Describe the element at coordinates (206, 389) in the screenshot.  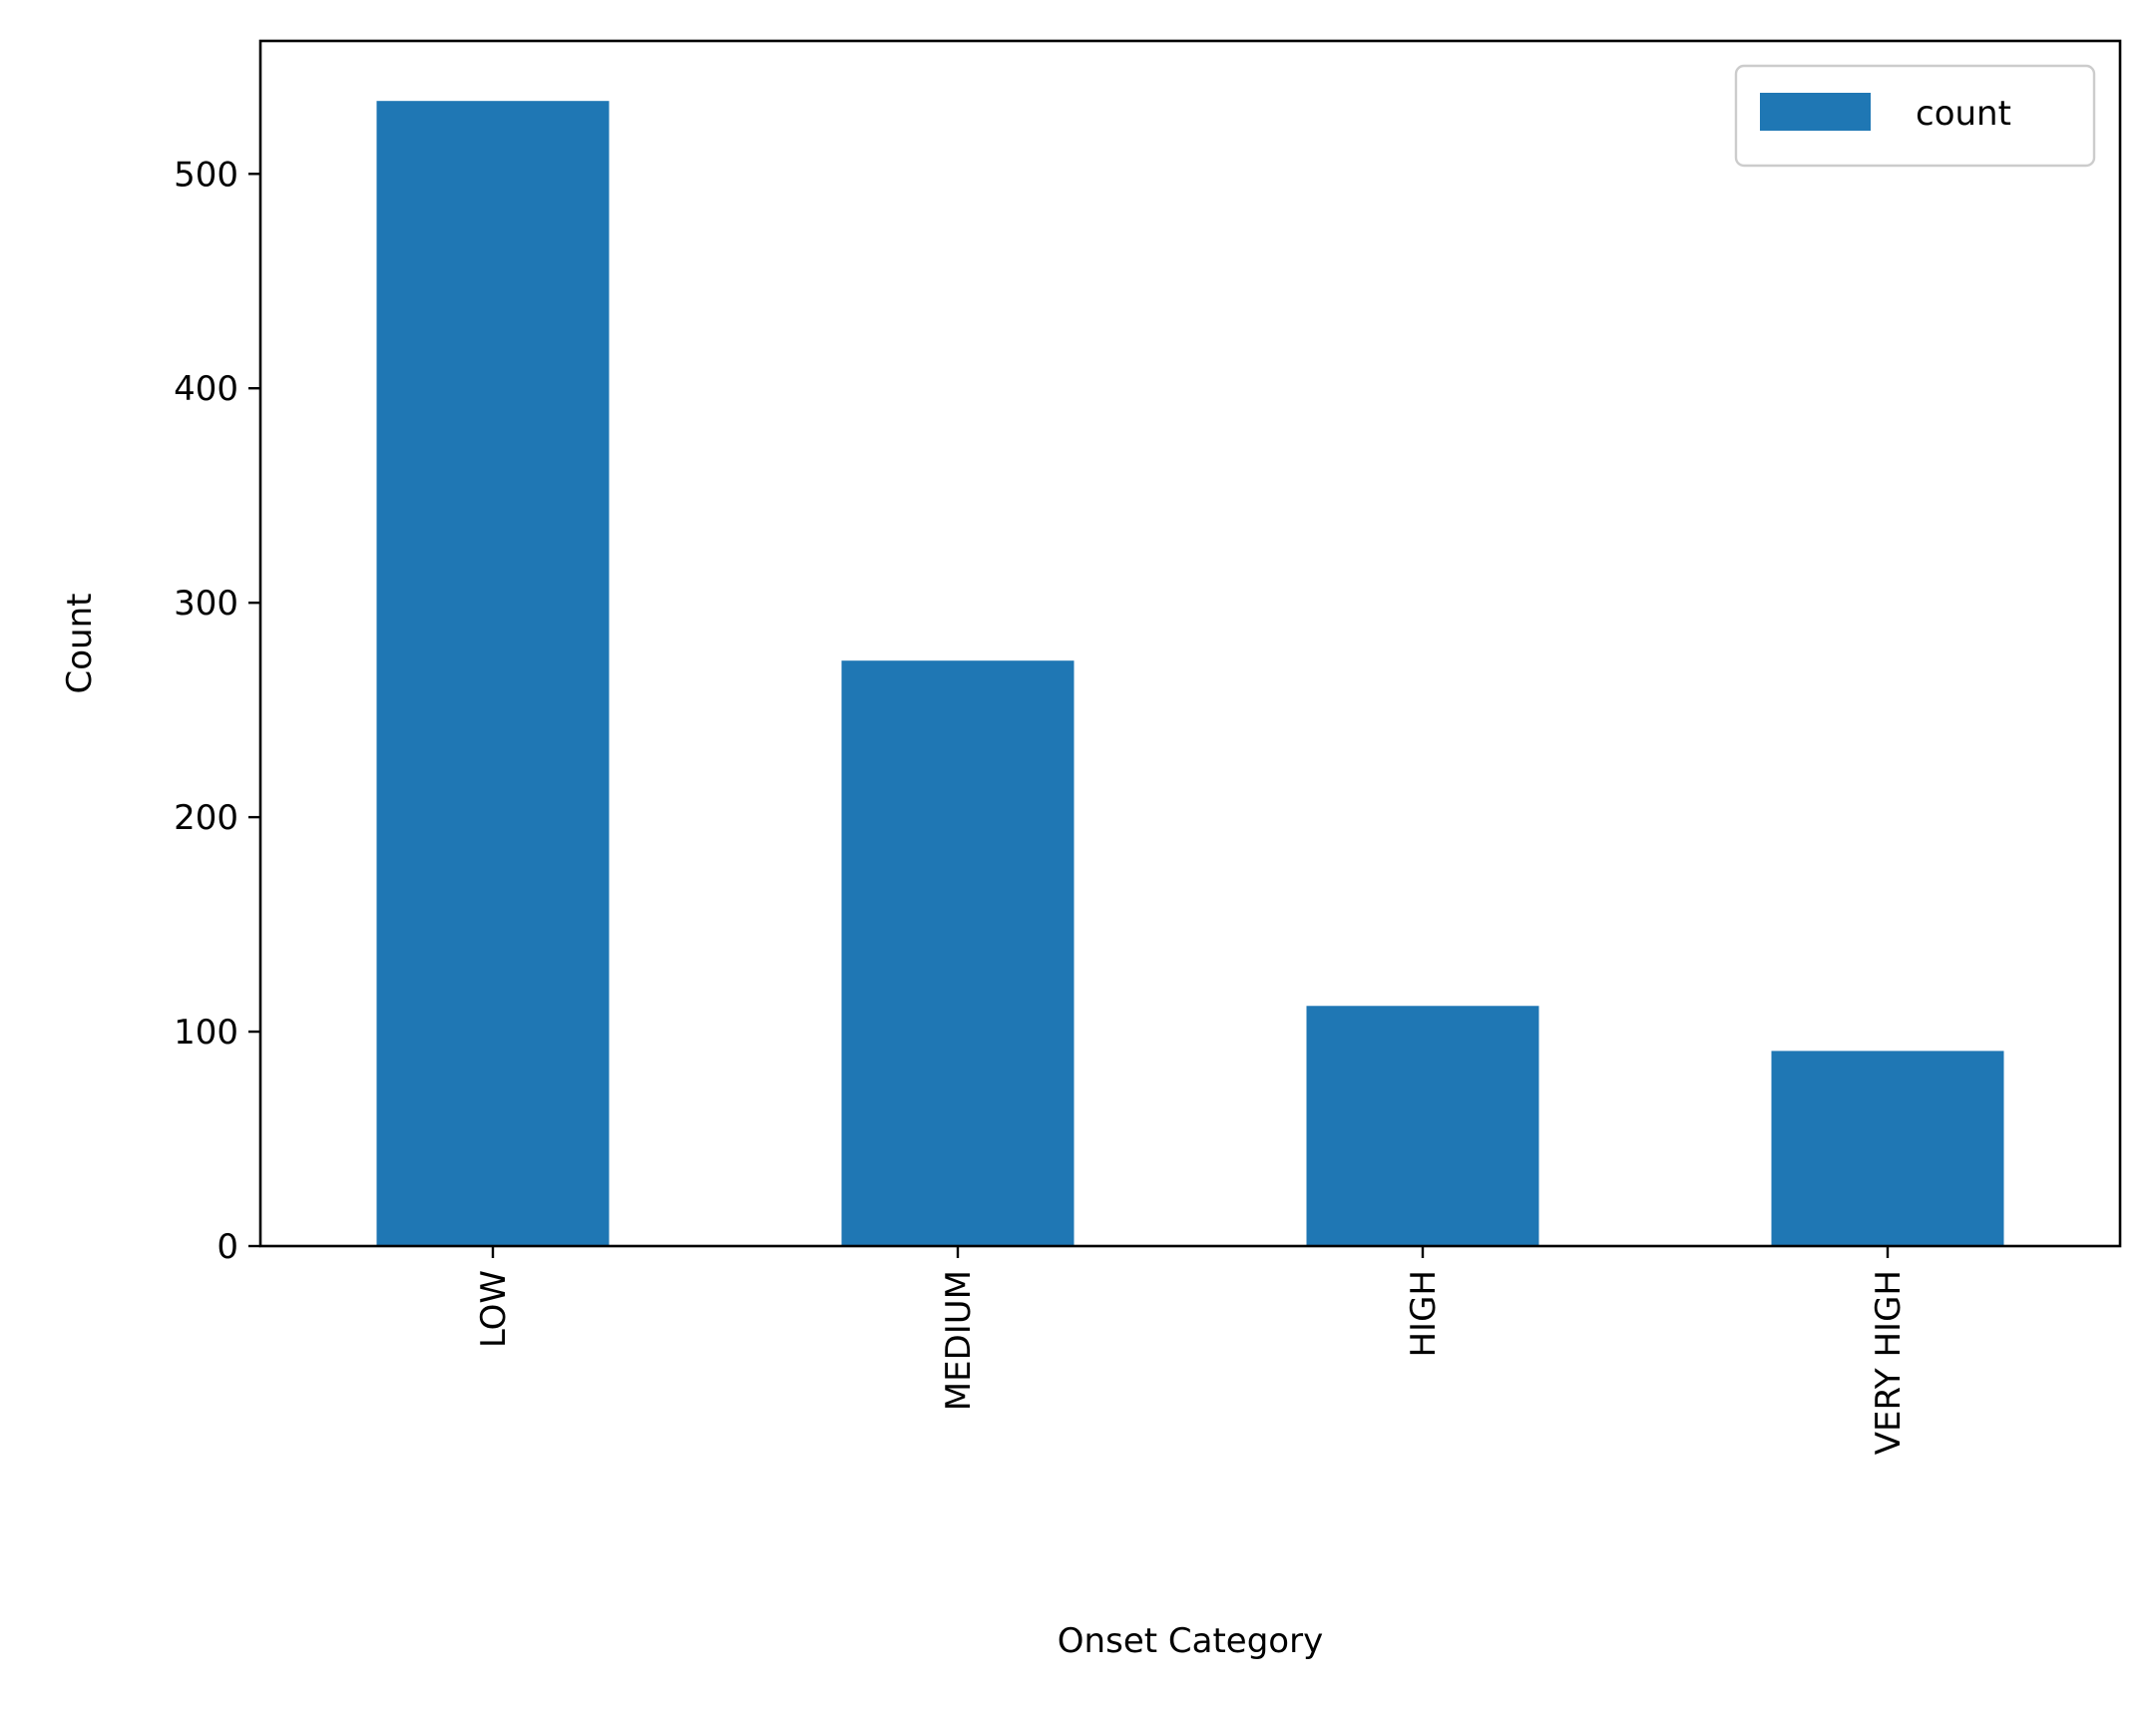
I see `y-tick-label: 400` at that location.